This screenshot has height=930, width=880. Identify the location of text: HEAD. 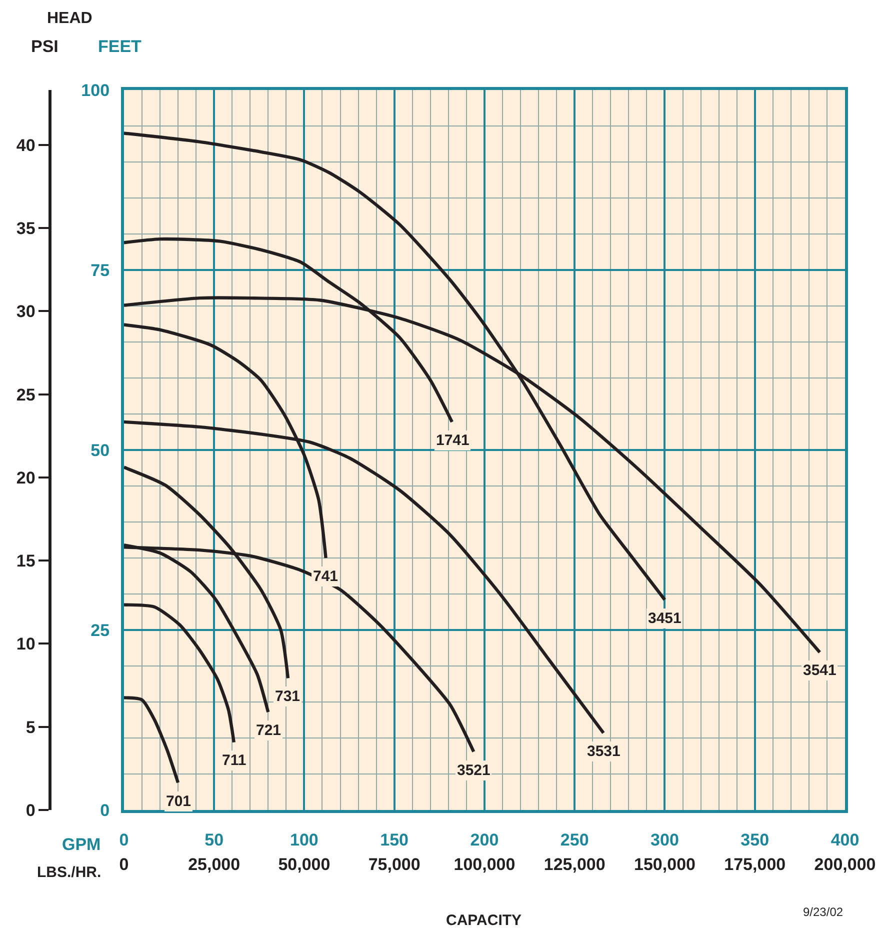
(69, 18).